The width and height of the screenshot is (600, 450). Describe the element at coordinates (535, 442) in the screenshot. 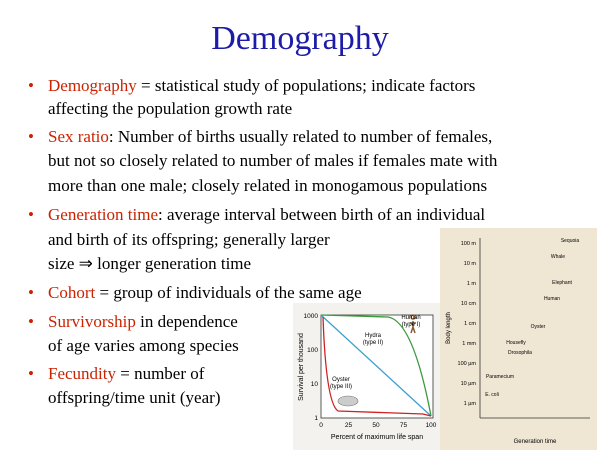

I see `x-axis-label: Generation time` at that location.